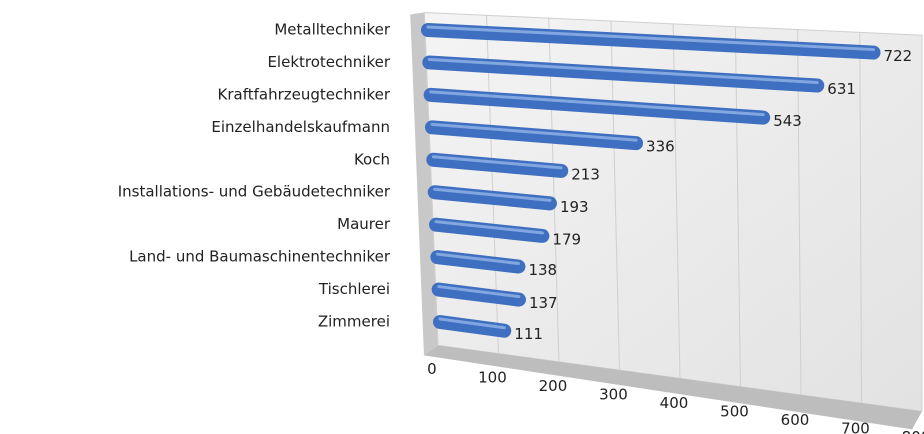 The image size is (924, 434). Describe the element at coordinates (354, 322) in the screenshot. I see `category-label: Zimmerei` at that location.